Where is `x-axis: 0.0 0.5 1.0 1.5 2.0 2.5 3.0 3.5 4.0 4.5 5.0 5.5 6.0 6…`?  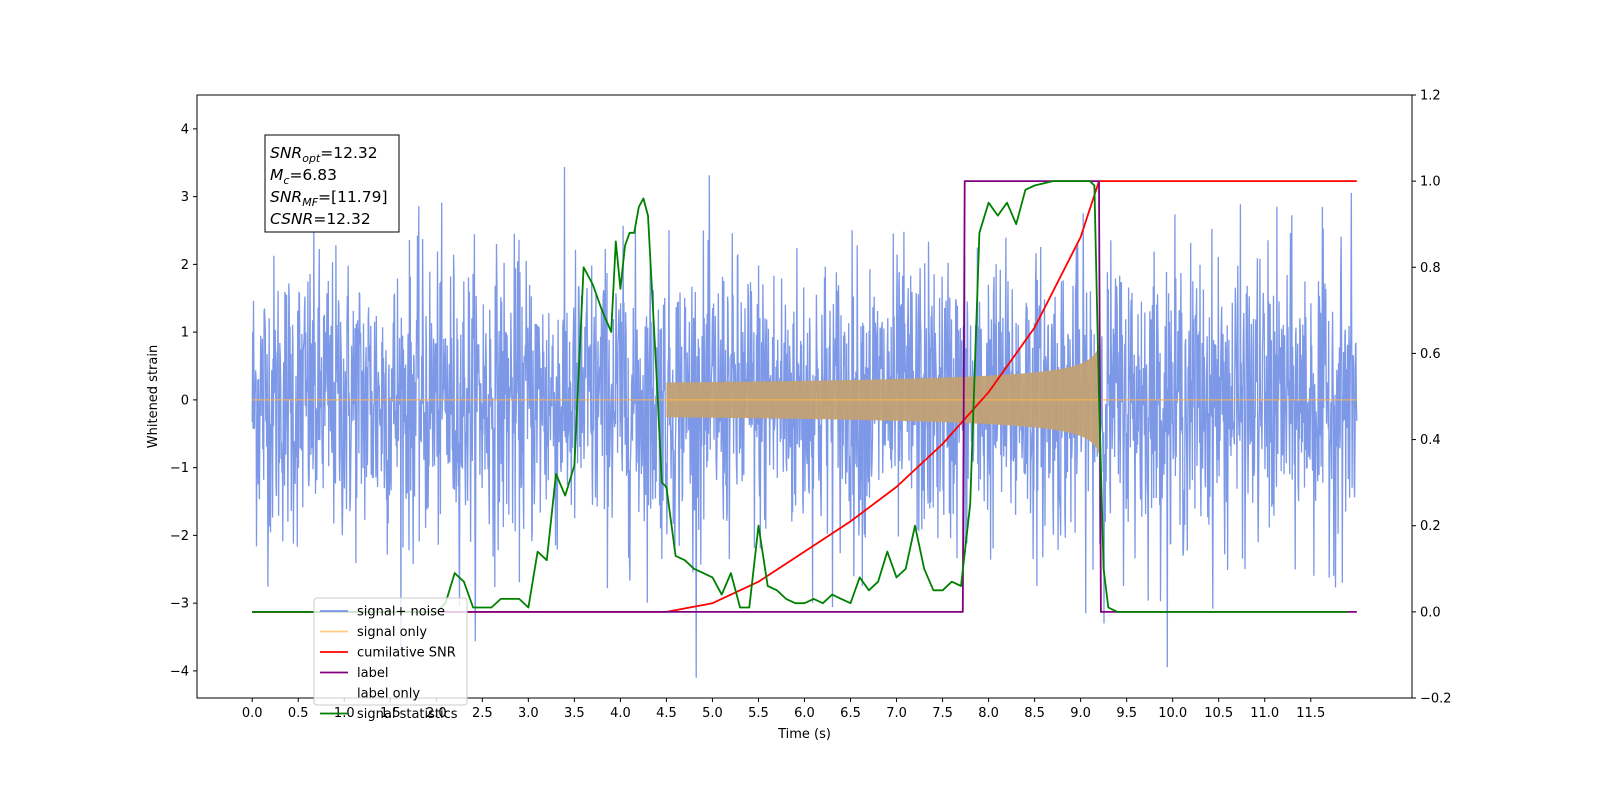 x-axis: 0.0 0.5 1.0 1.5 2.0 2.5 3.0 3.5 4.0 4.5 5.0 5.5 6.0 6… is located at coordinates (783, 709).